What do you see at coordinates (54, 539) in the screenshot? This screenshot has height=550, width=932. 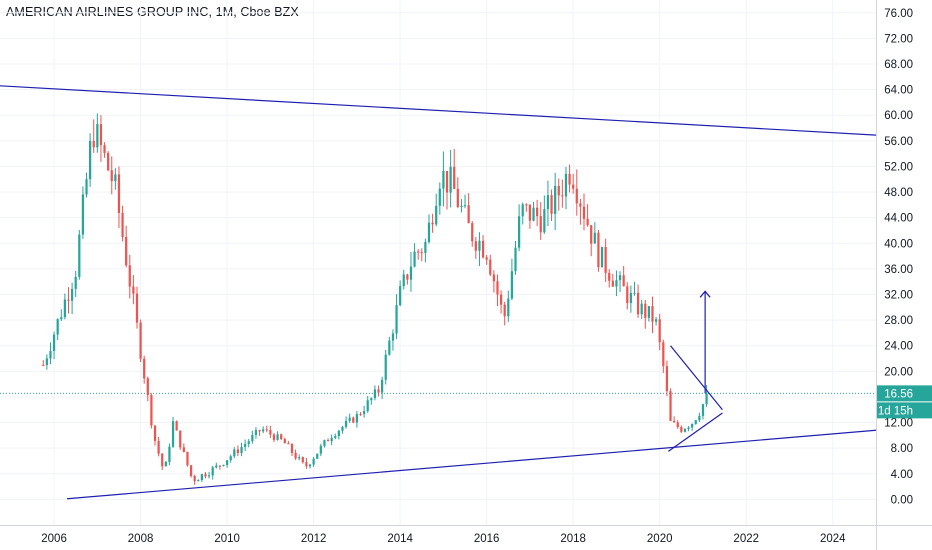 I see `x-tick-label: 2006` at bounding box center [54, 539].